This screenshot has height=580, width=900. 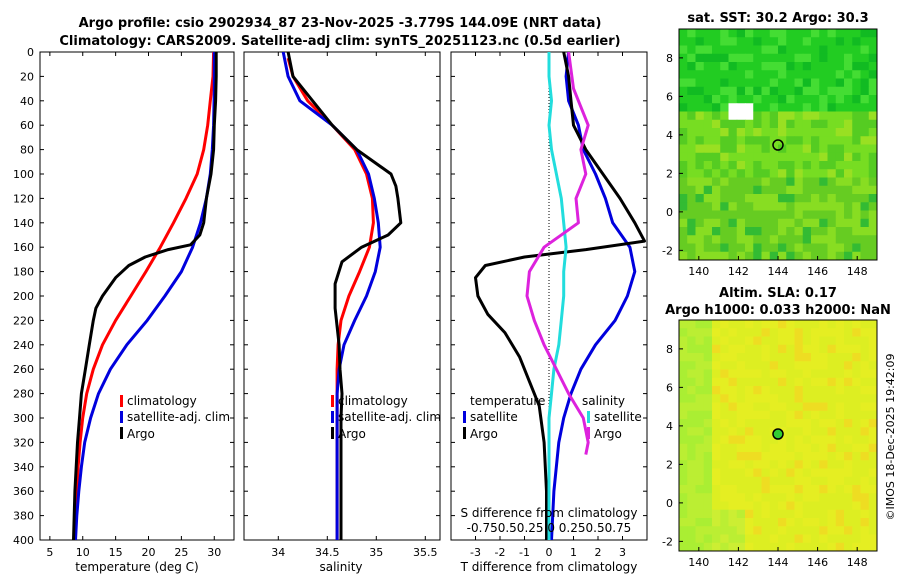 I want to click on temperature-xtick-label: 5, so click(x=49, y=552).